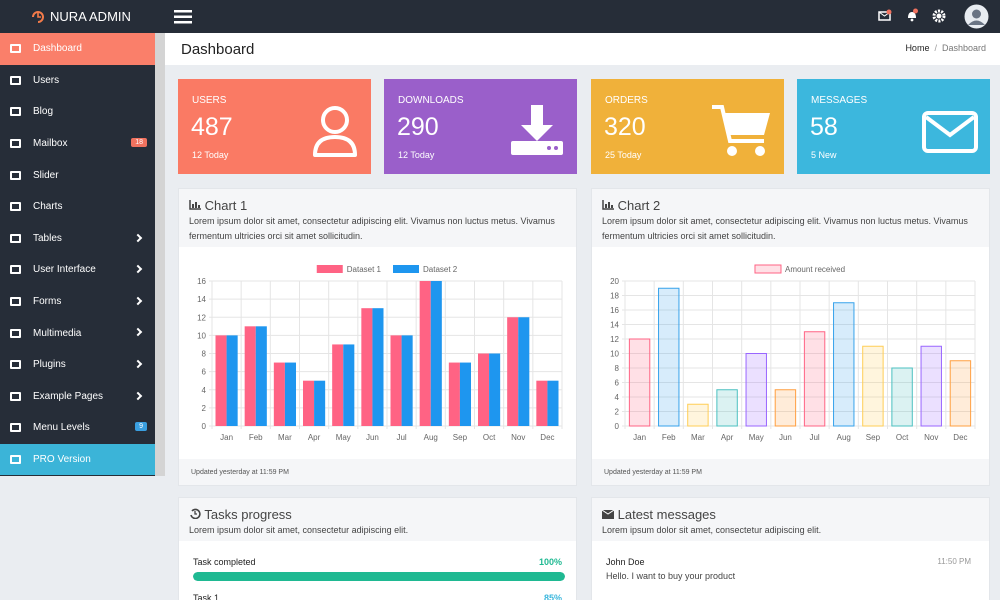  What do you see at coordinates (976, 16) in the screenshot?
I see `avatar` at bounding box center [976, 16].